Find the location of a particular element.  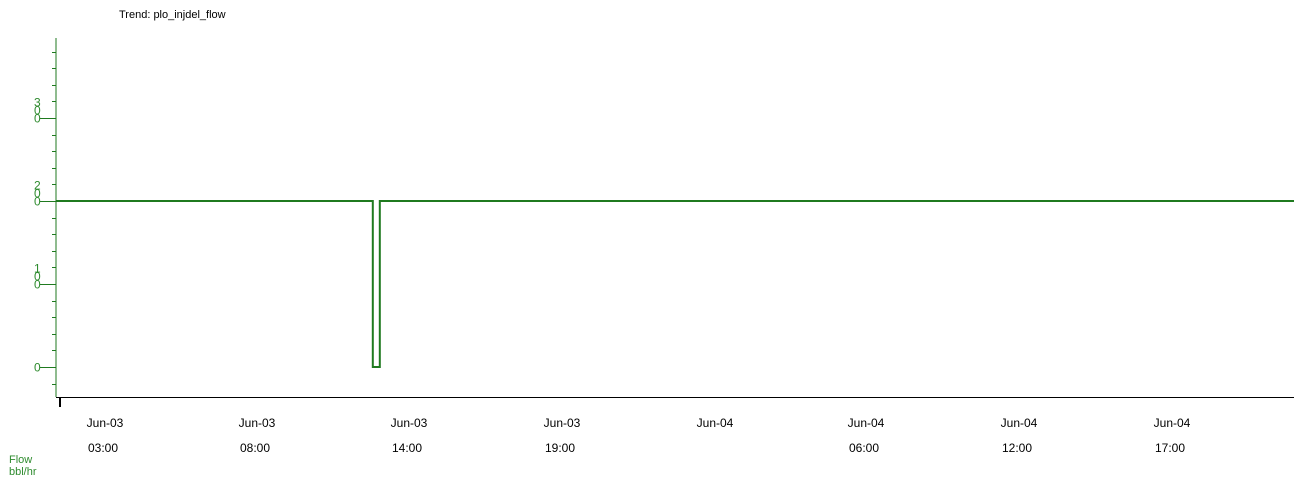

x-tick-time-label: 14:00 is located at coordinates (407, 448).